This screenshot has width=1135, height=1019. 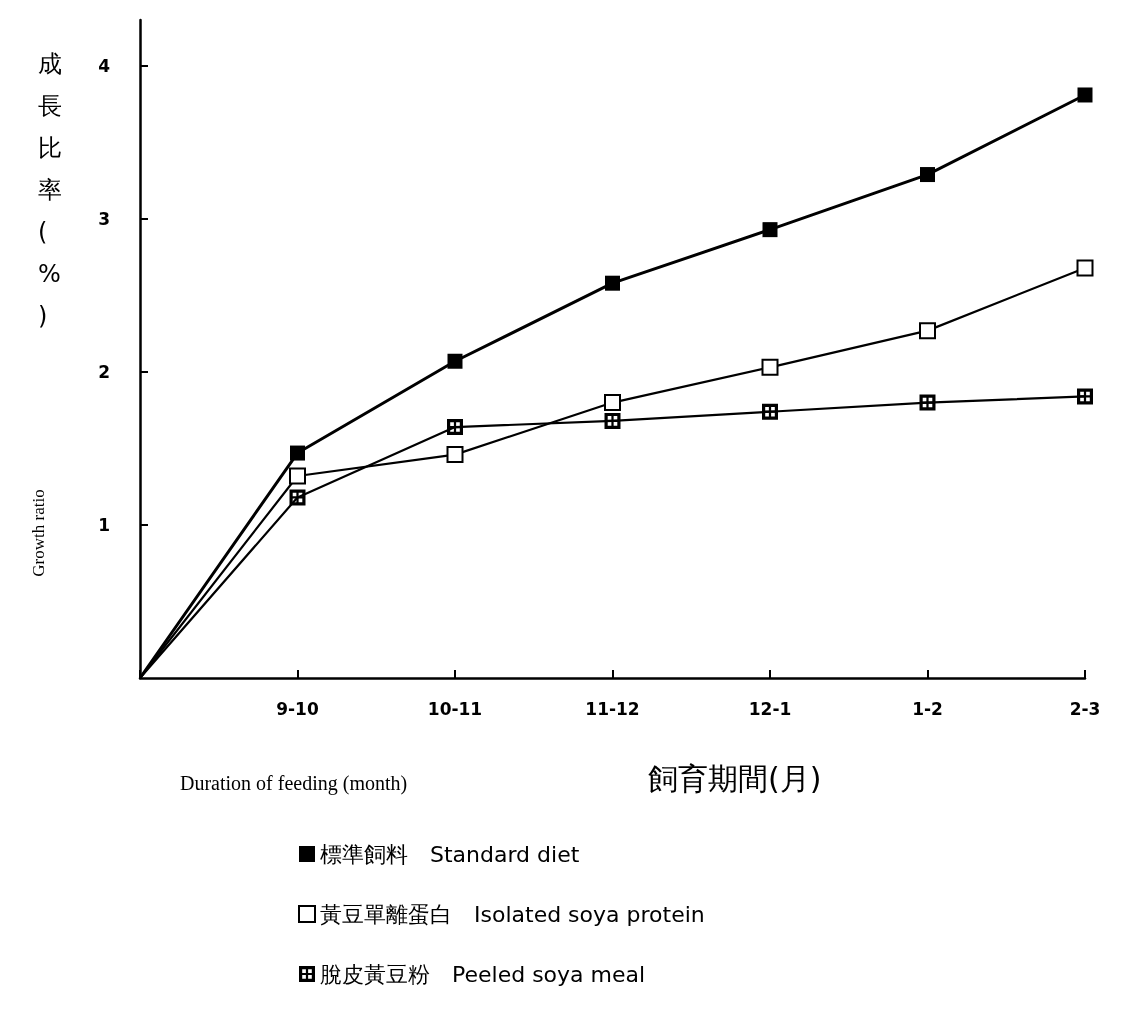 I want to click on x-tick-label: 12-1, so click(x=770, y=708).